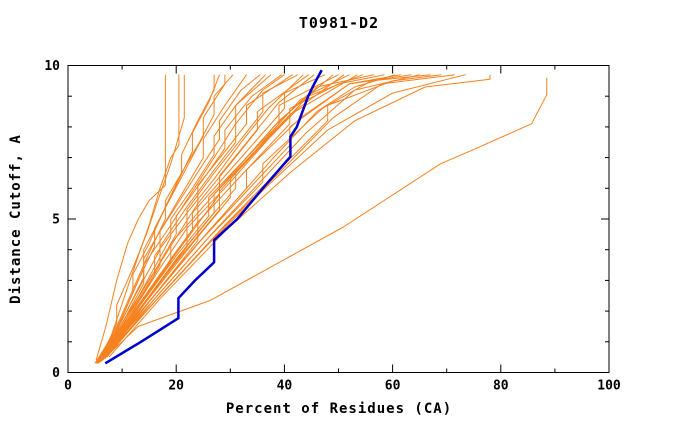 The width and height of the screenshot is (680, 444). Describe the element at coordinates (56, 373) in the screenshot. I see `y-tick-label: 0` at that location.